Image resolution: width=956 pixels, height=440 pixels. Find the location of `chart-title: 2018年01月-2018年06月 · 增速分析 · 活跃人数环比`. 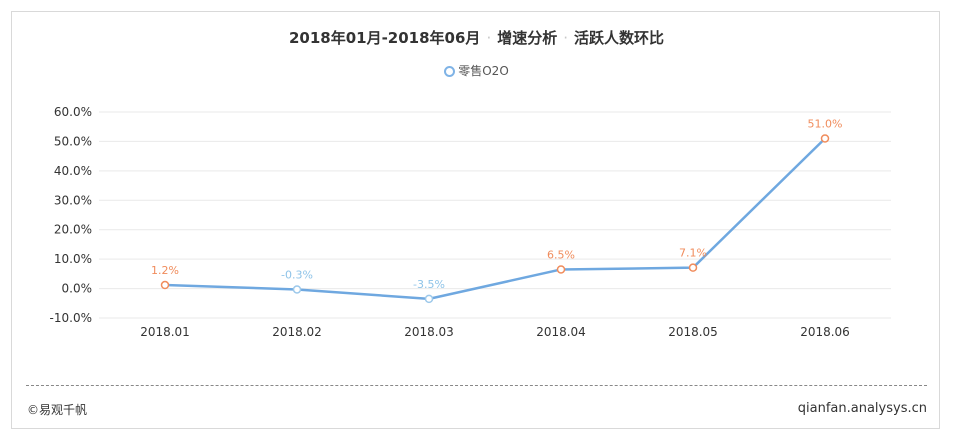

chart-title: 2018年01月-2018年06月 · 增速分析 · 活跃人数环比 is located at coordinates (476, 37).